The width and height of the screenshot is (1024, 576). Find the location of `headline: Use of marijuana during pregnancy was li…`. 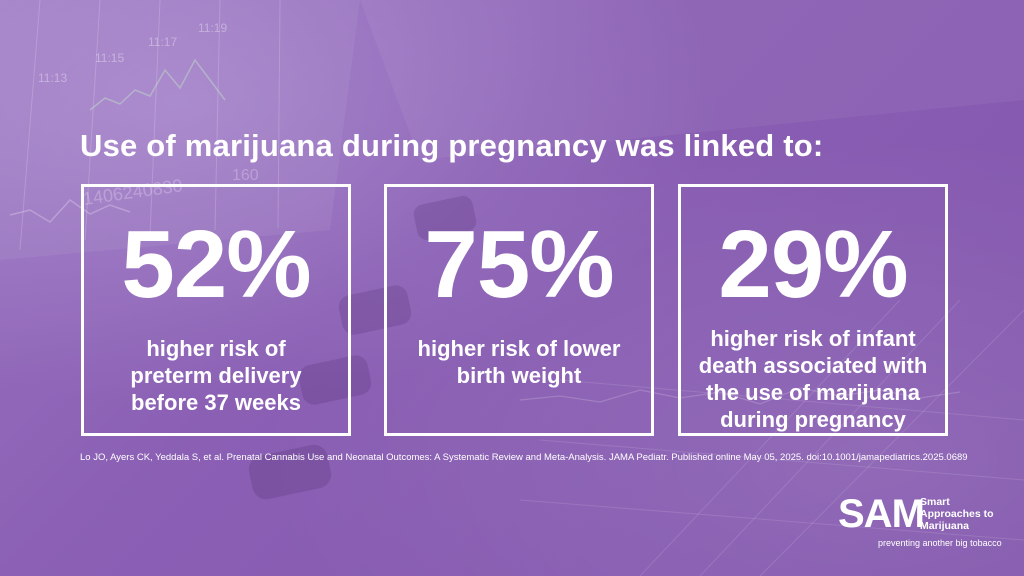

headline: Use of marijuana during pregnancy was li… is located at coordinates (452, 145).